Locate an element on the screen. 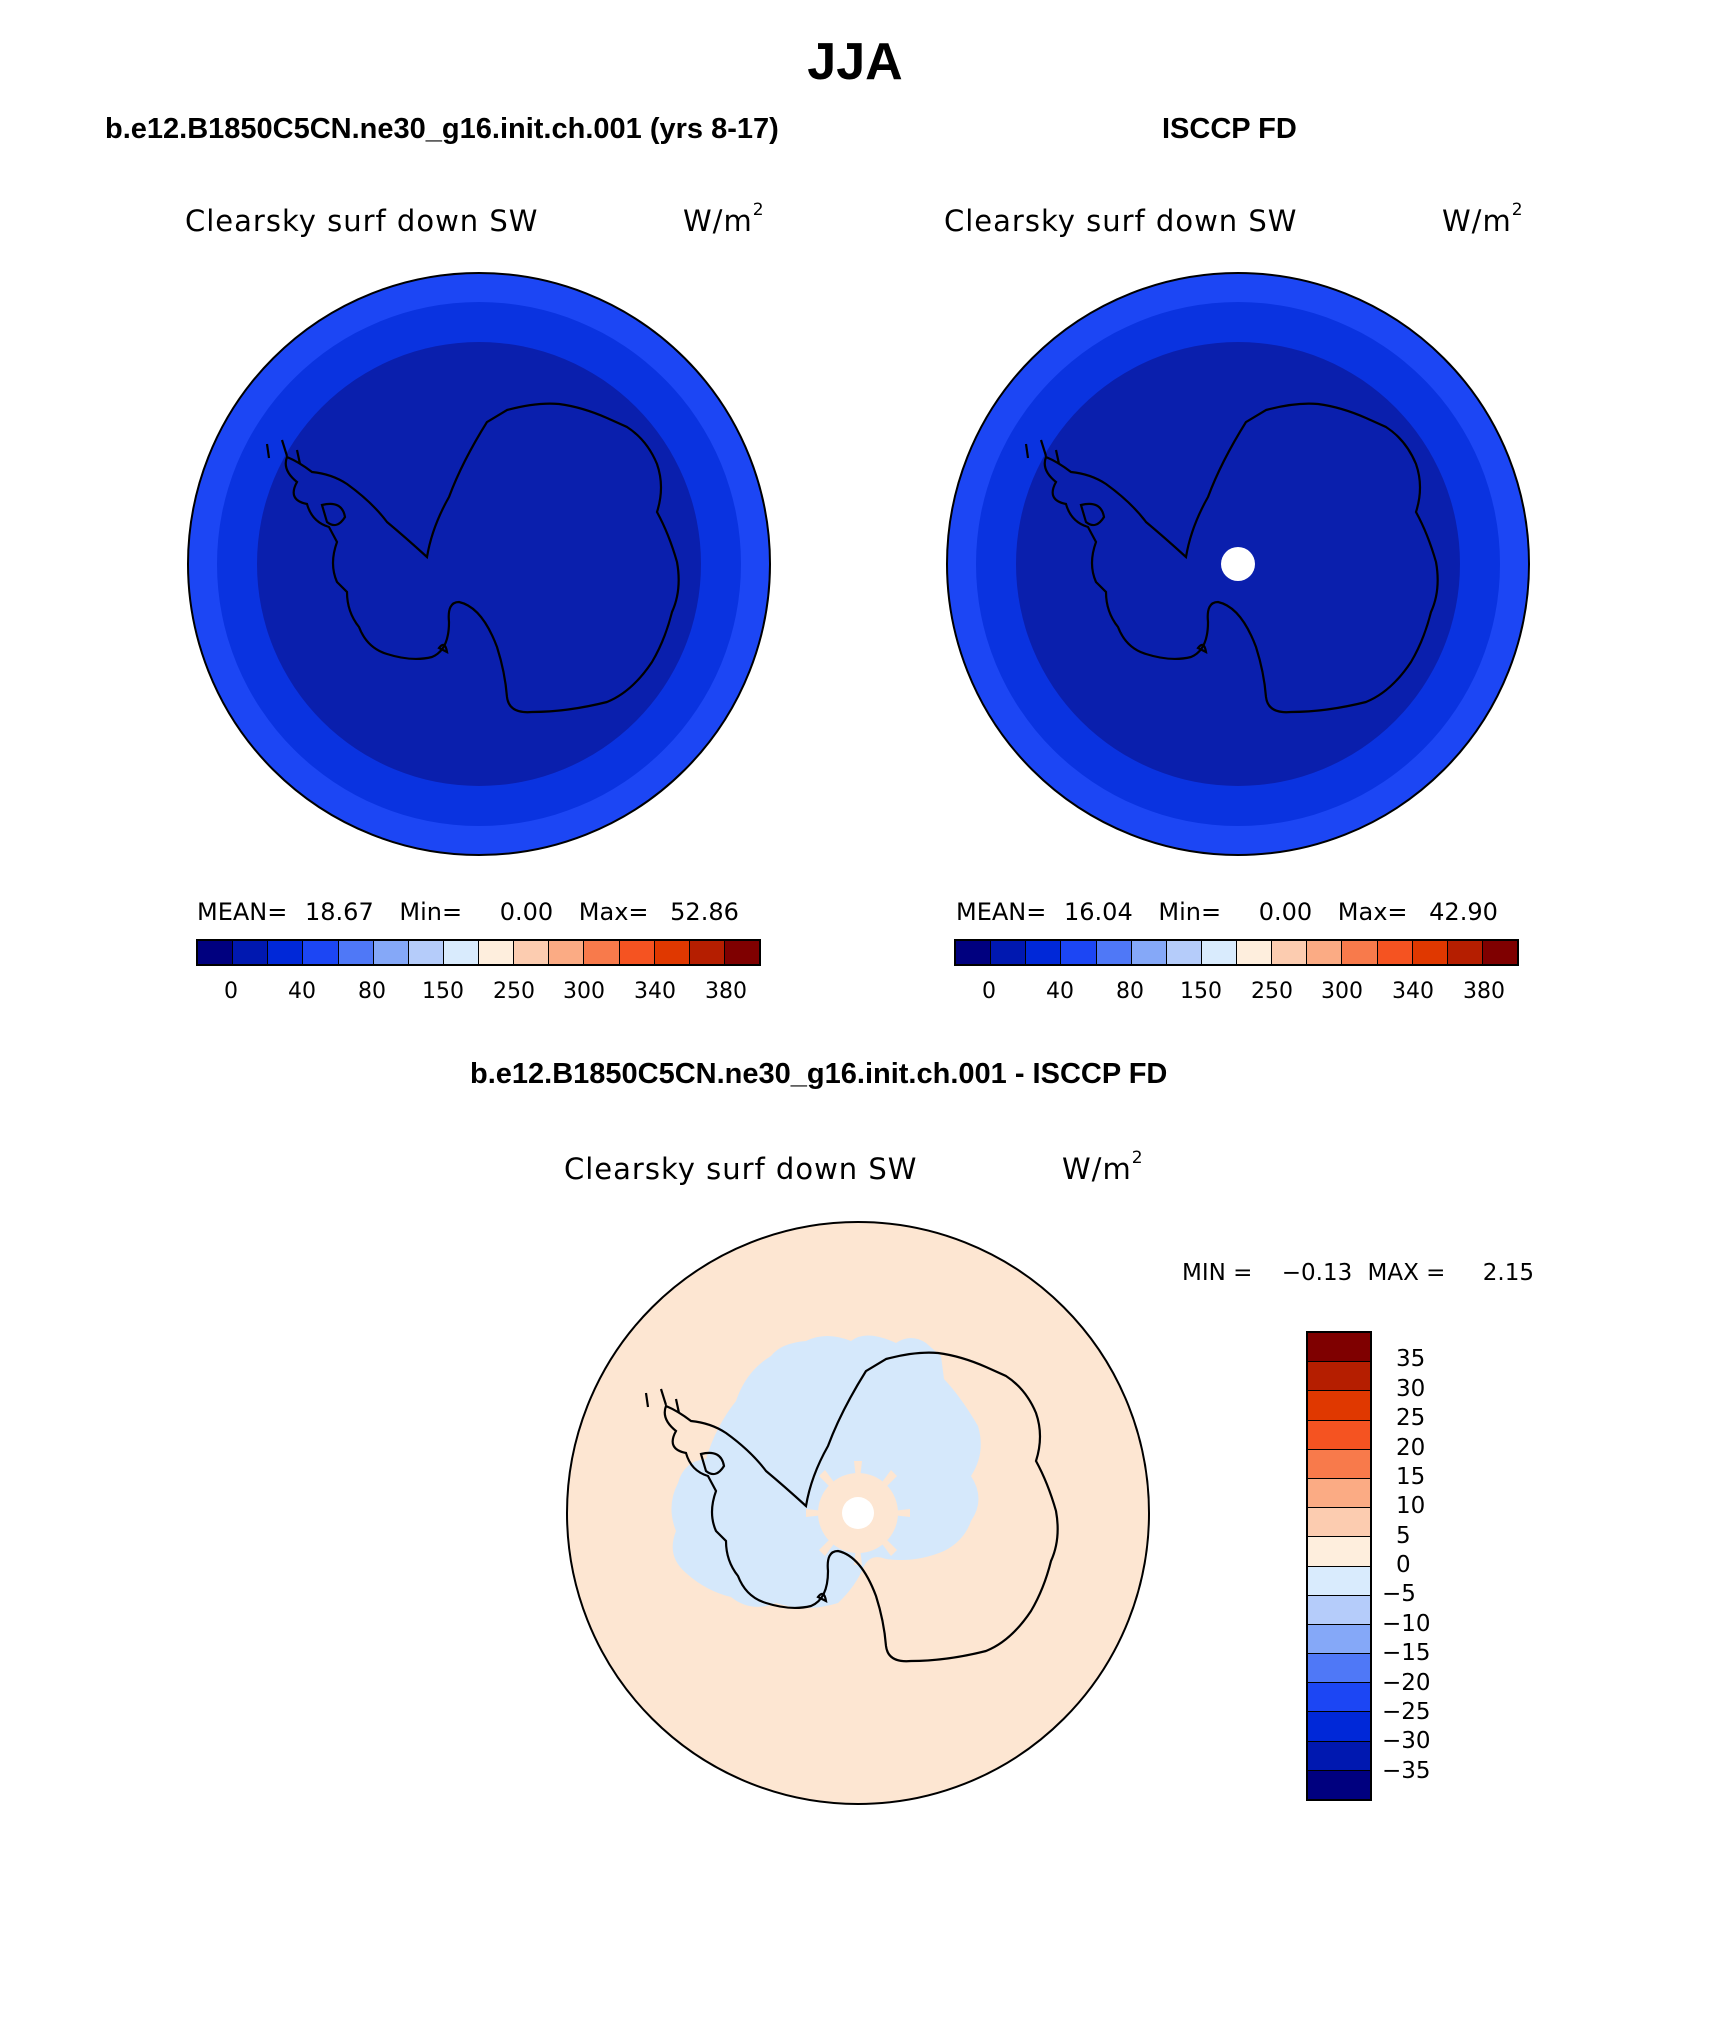 The image size is (1710, 2022). obs-colorbar is located at coordinates (1236, 952).